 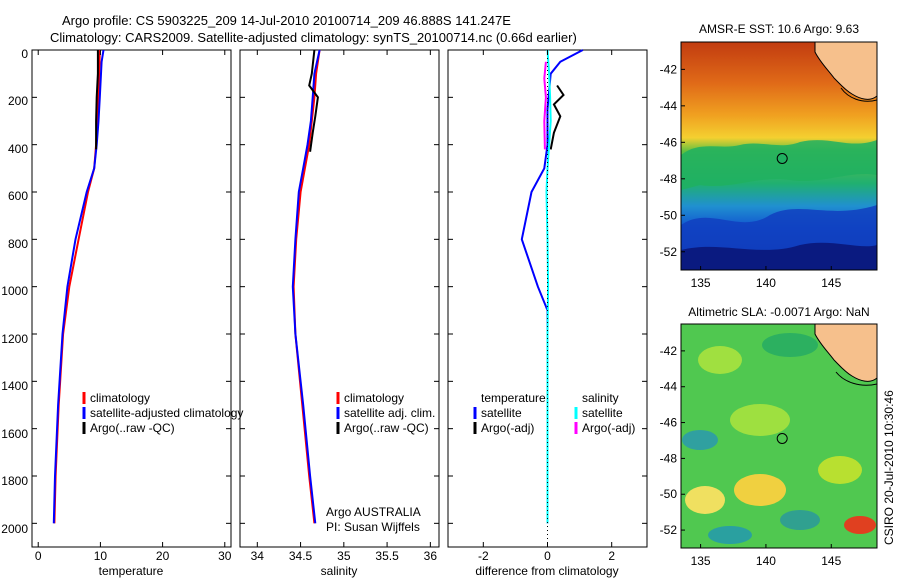 What do you see at coordinates (132, 428) in the screenshot?
I see `temperature-legend-argo: Argo(..raw -QC)` at bounding box center [132, 428].